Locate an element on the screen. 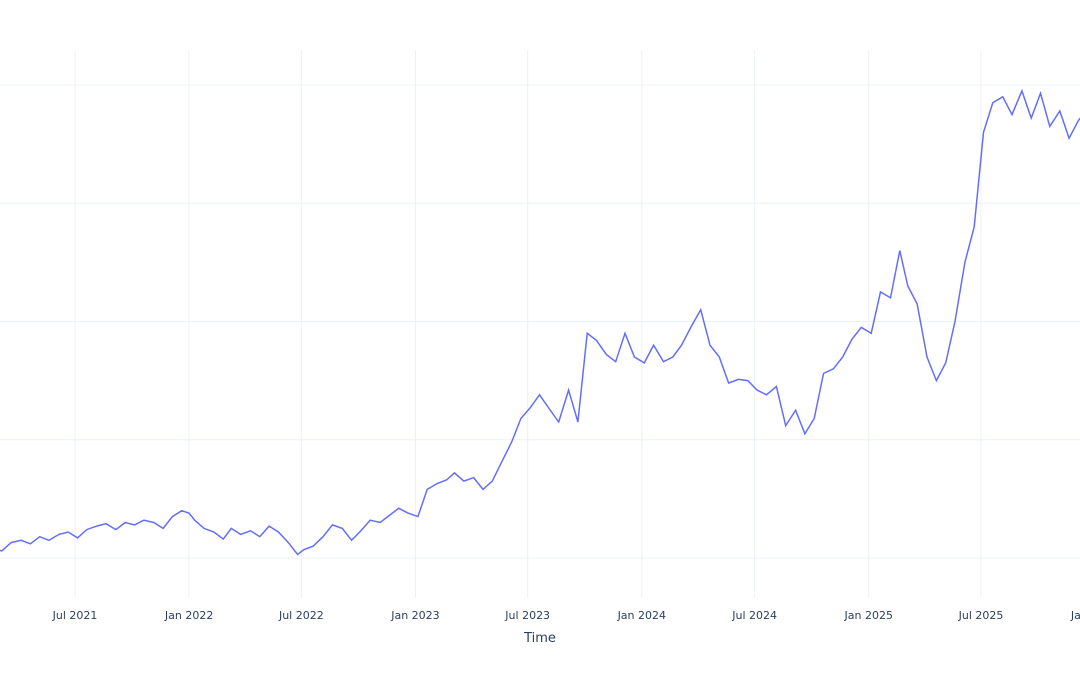 This screenshot has height=675, width=1080. x-axis-title: Time is located at coordinates (539, 638).